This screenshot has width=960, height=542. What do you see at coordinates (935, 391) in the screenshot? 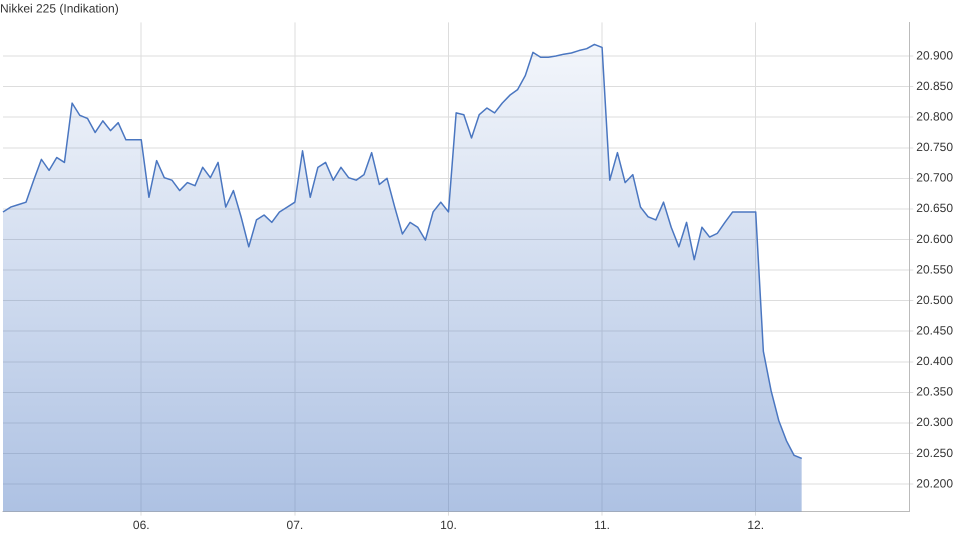
I see `y-tick-label: 20.350` at bounding box center [935, 391].